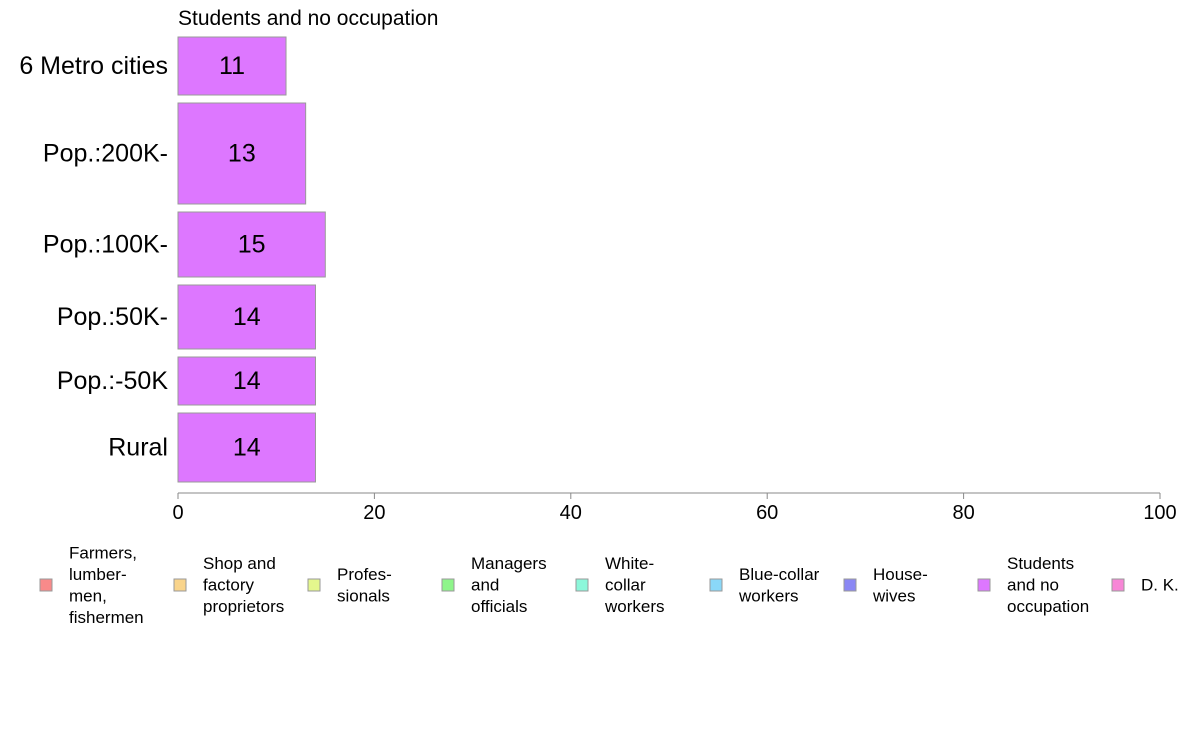  What do you see at coordinates (106, 617) in the screenshot?
I see `legend-label: fishermen` at bounding box center [106, 617].